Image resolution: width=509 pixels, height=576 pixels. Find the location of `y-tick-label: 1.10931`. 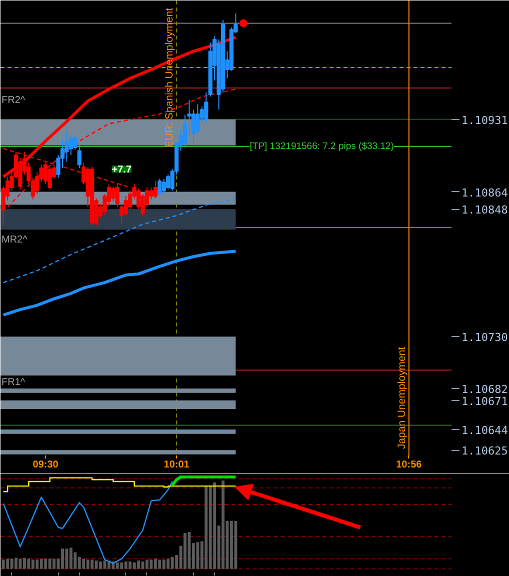

y-tick-label: 1.10931 is located at coordinates (485, 120).